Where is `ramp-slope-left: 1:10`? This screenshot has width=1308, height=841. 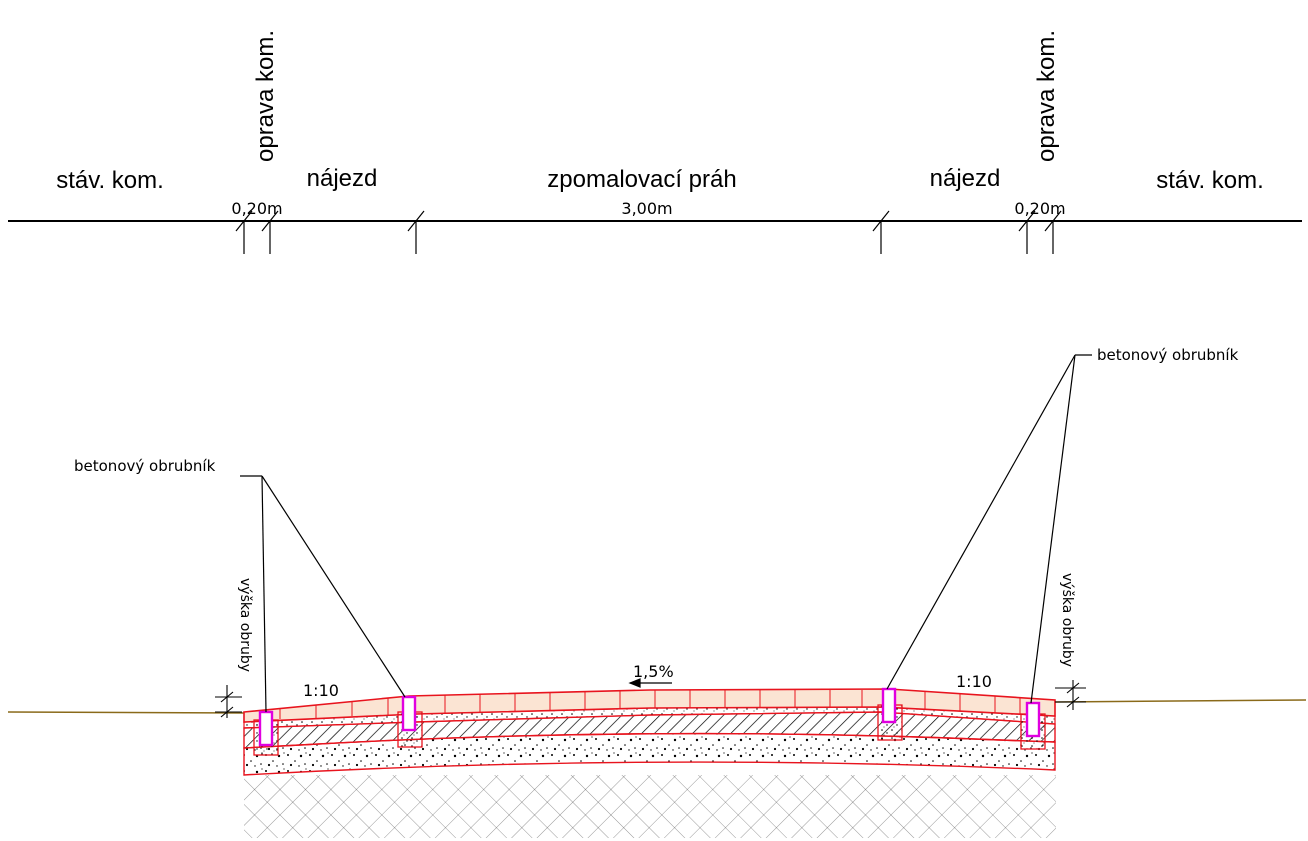 ramp-slope-left: 1:10 is located at coordinates (321, 690).